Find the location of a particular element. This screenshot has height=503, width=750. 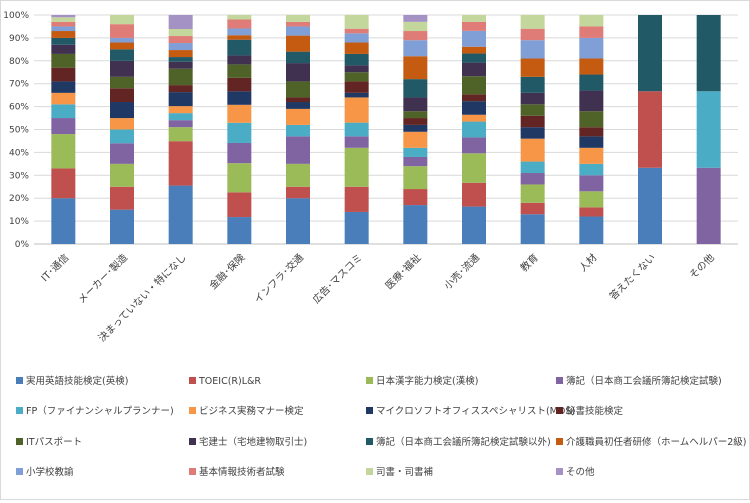

legend-label: FP（ファイナンシャルプランナー) is located at coordinates (100, 411).